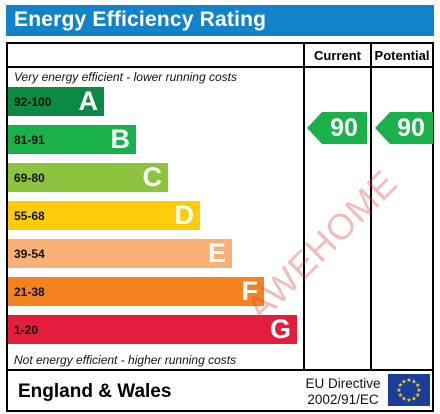 This screenshot has width=440, height=414. I want to click on band-a: 92-100 A, so click(56, 101).